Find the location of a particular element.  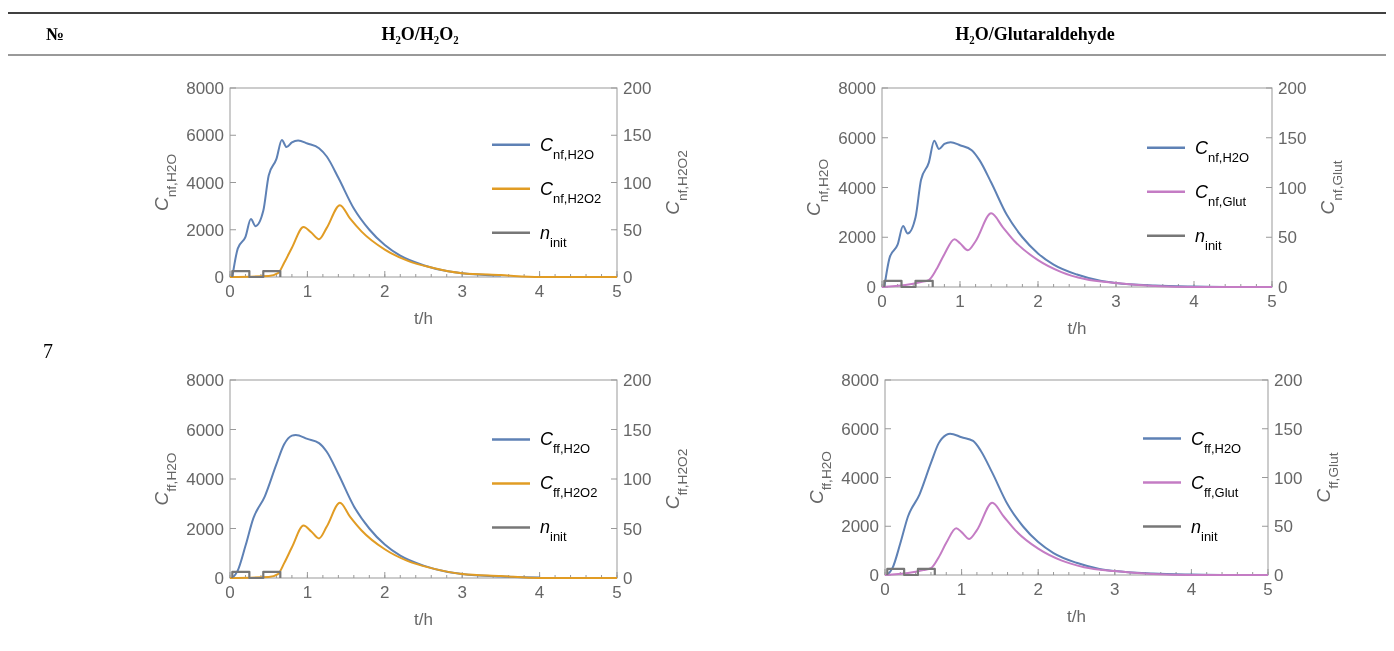

legend-label: C$_{ff,H2O2}$ is located at coordinates (569, 486).